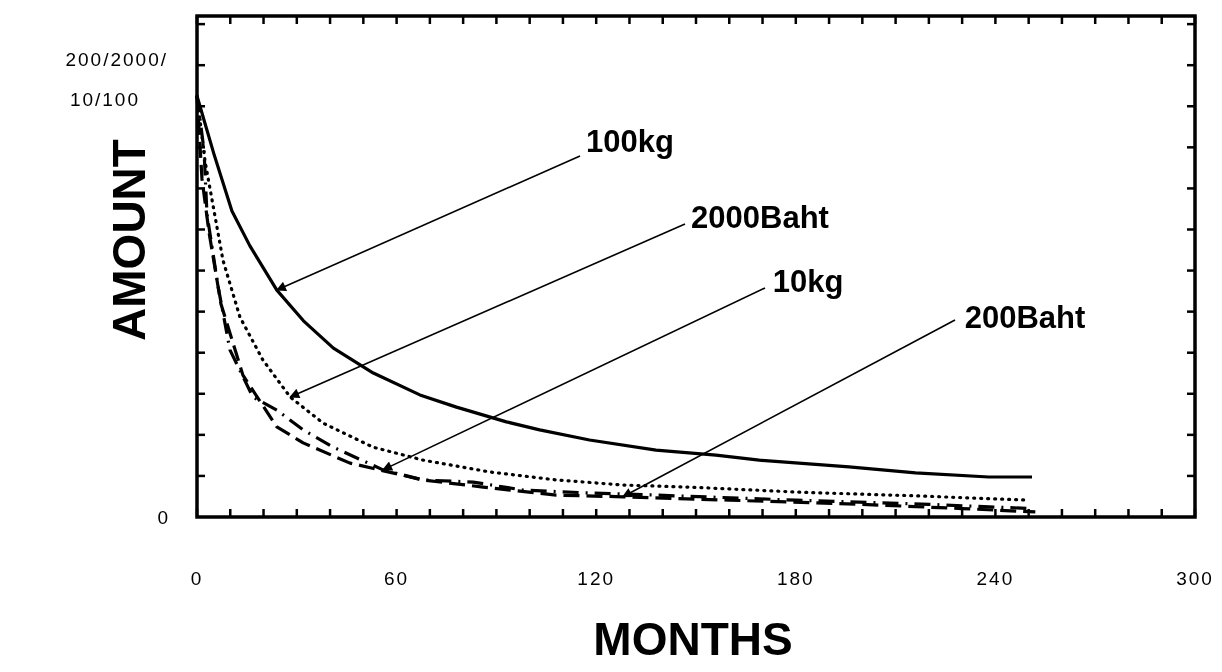 The width and height of the screenshot is (1222, 672). What do you see at coordinates (596, 578) in the screenshot?
I see `x-tick-label: 120` at bounding box center [596, 578].